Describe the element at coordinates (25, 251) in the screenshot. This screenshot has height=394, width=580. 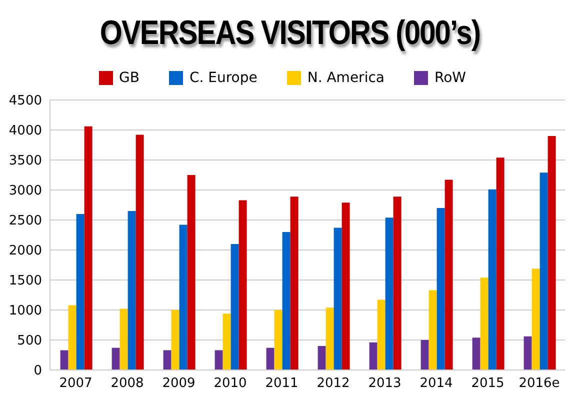
I see `y-tick-label: 2000` at that location.